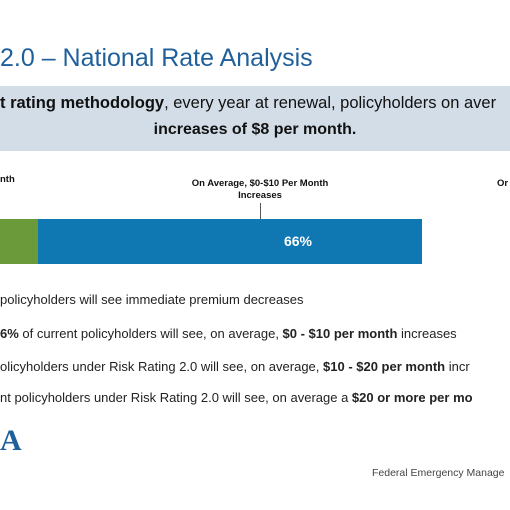  I want to click on bullet-bold-text: $10 - $20 per month, so click(384, 366).